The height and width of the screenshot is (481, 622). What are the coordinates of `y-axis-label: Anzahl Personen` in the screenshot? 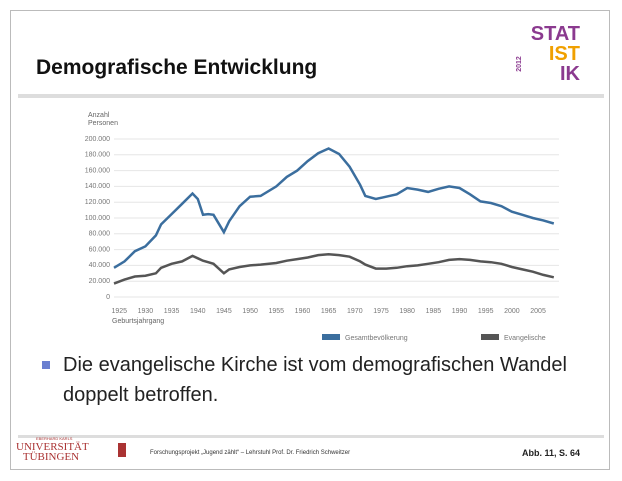 It's located at (103, 119).